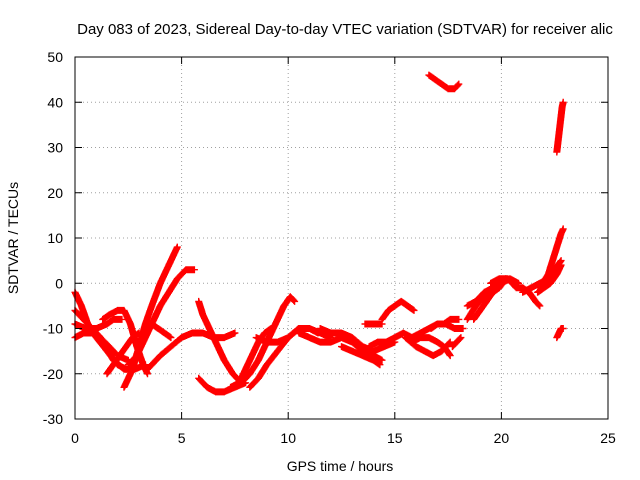  Describe the element at coordinates (53, 329) in the screenshot. I see `y-tick-label: -10` at that location.